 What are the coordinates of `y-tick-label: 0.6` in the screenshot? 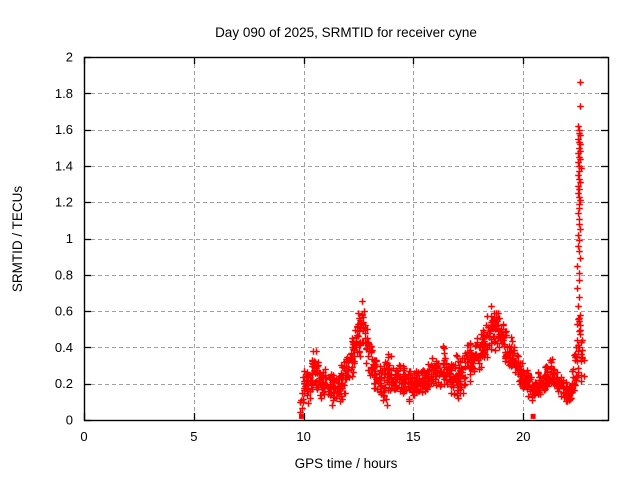 It's located at (64, 311).